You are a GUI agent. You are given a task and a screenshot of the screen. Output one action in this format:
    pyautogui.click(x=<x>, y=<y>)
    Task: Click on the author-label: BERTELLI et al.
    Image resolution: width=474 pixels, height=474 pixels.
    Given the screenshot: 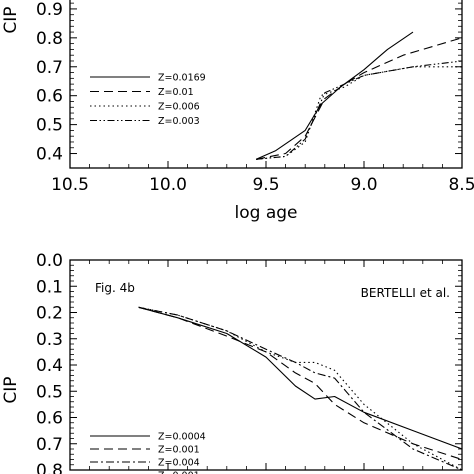 What is the action you would take?
    pyautogui.click(x=405, y=293)
    